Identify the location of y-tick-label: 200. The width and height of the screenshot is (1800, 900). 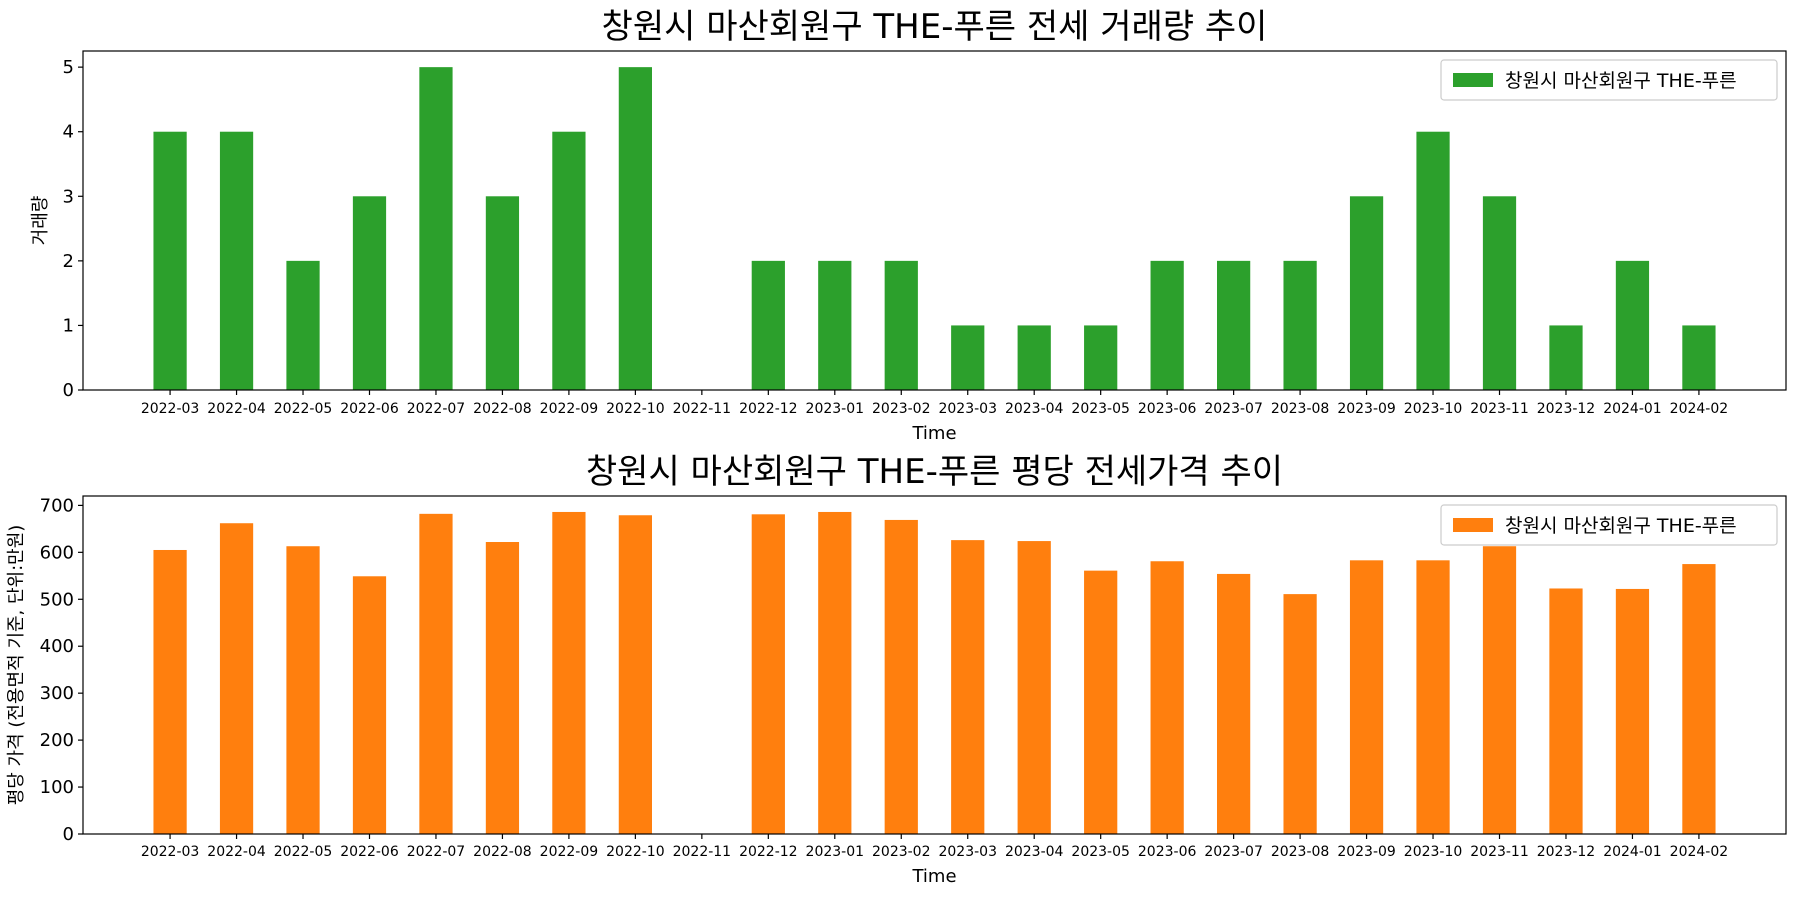
(57, 740).